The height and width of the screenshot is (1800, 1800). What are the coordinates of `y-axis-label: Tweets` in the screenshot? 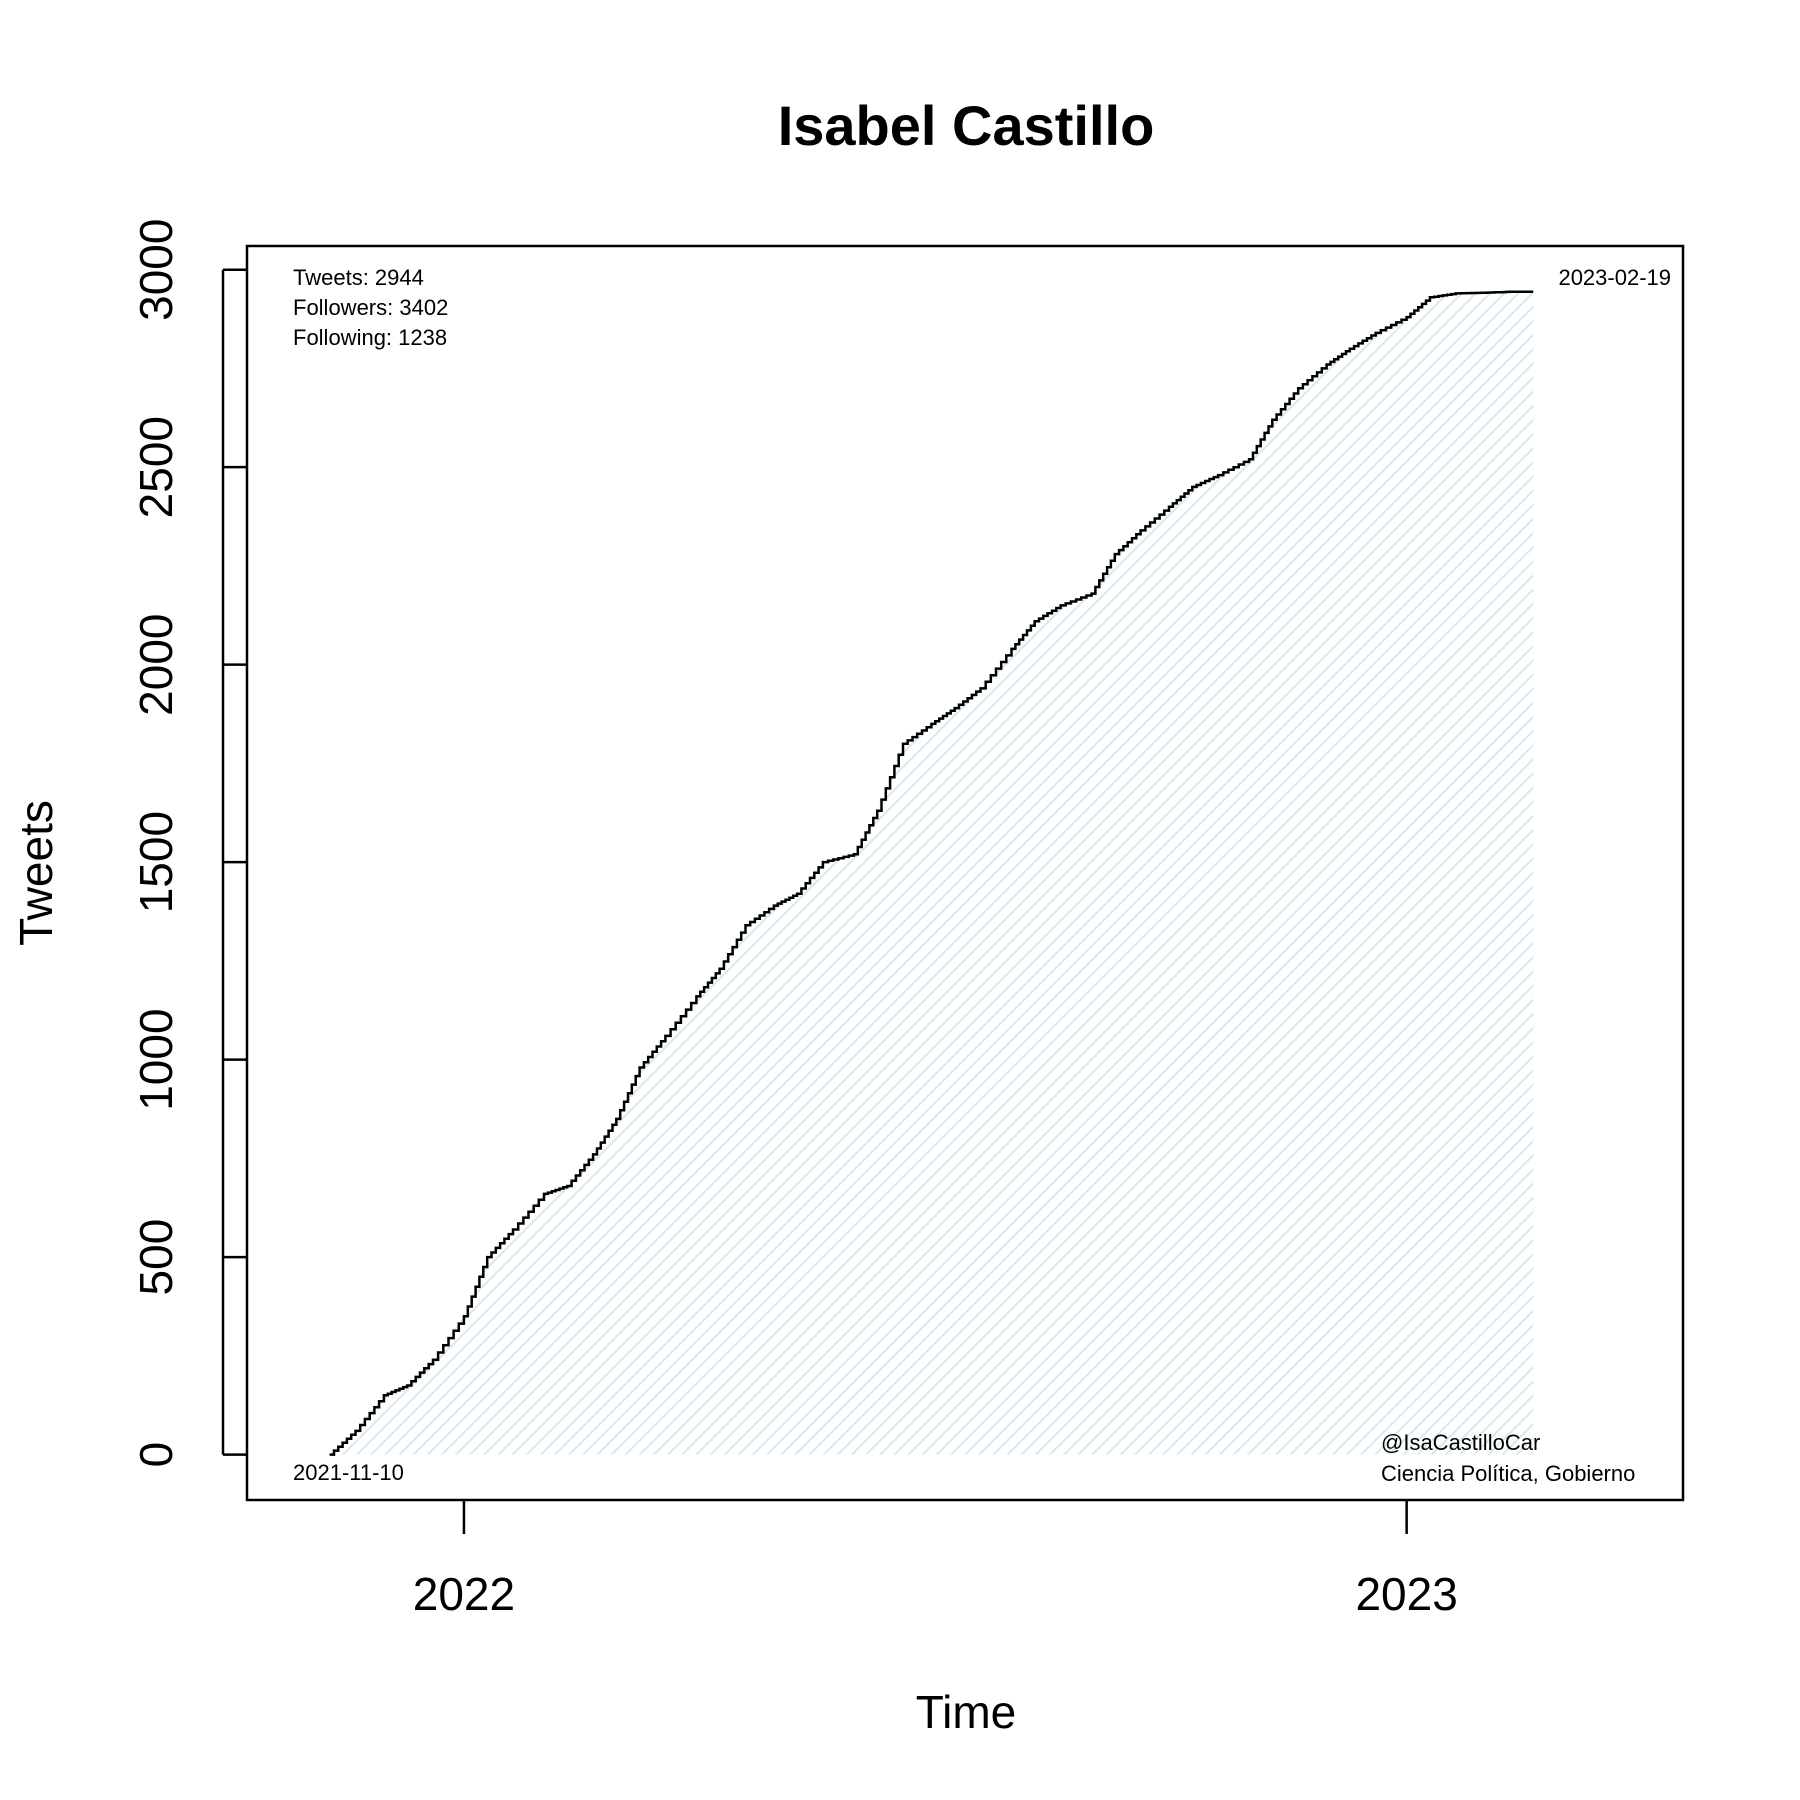 It's located at (36, 873).